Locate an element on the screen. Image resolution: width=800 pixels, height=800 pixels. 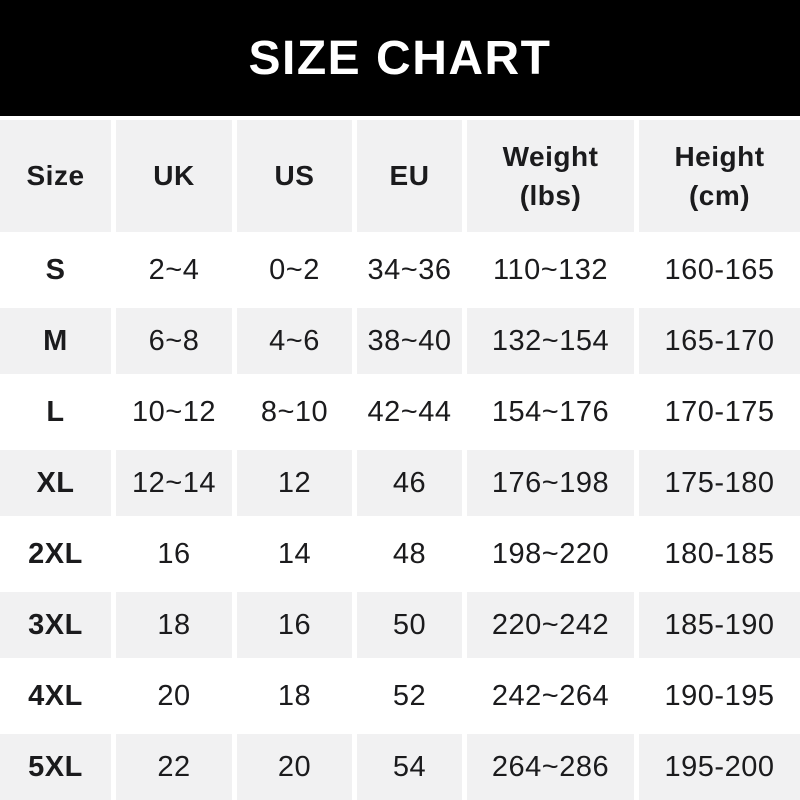
table-cell: 48 is located at coordinates (409, 553).